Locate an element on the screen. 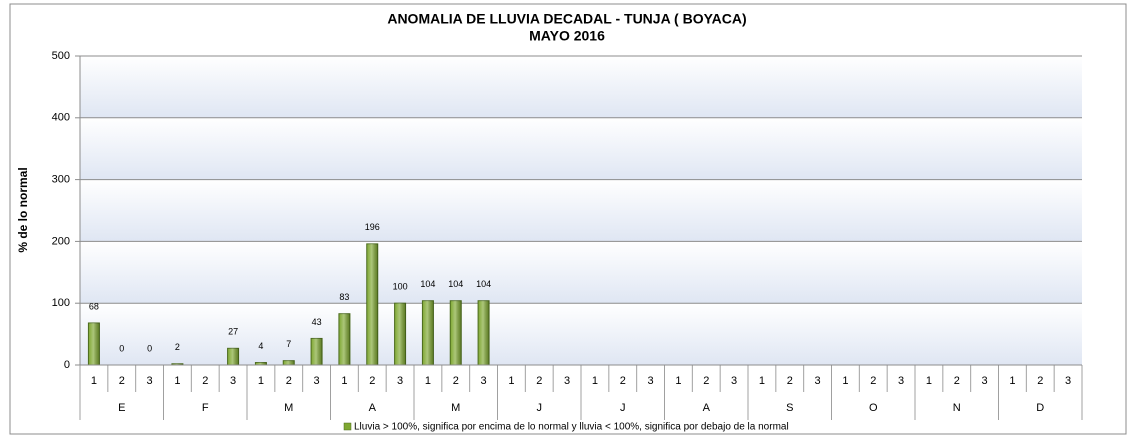 Image resolution: width=1134 pixels, height=438 pixels. y-tick-label: 300 is located at coordinates (61, 180).